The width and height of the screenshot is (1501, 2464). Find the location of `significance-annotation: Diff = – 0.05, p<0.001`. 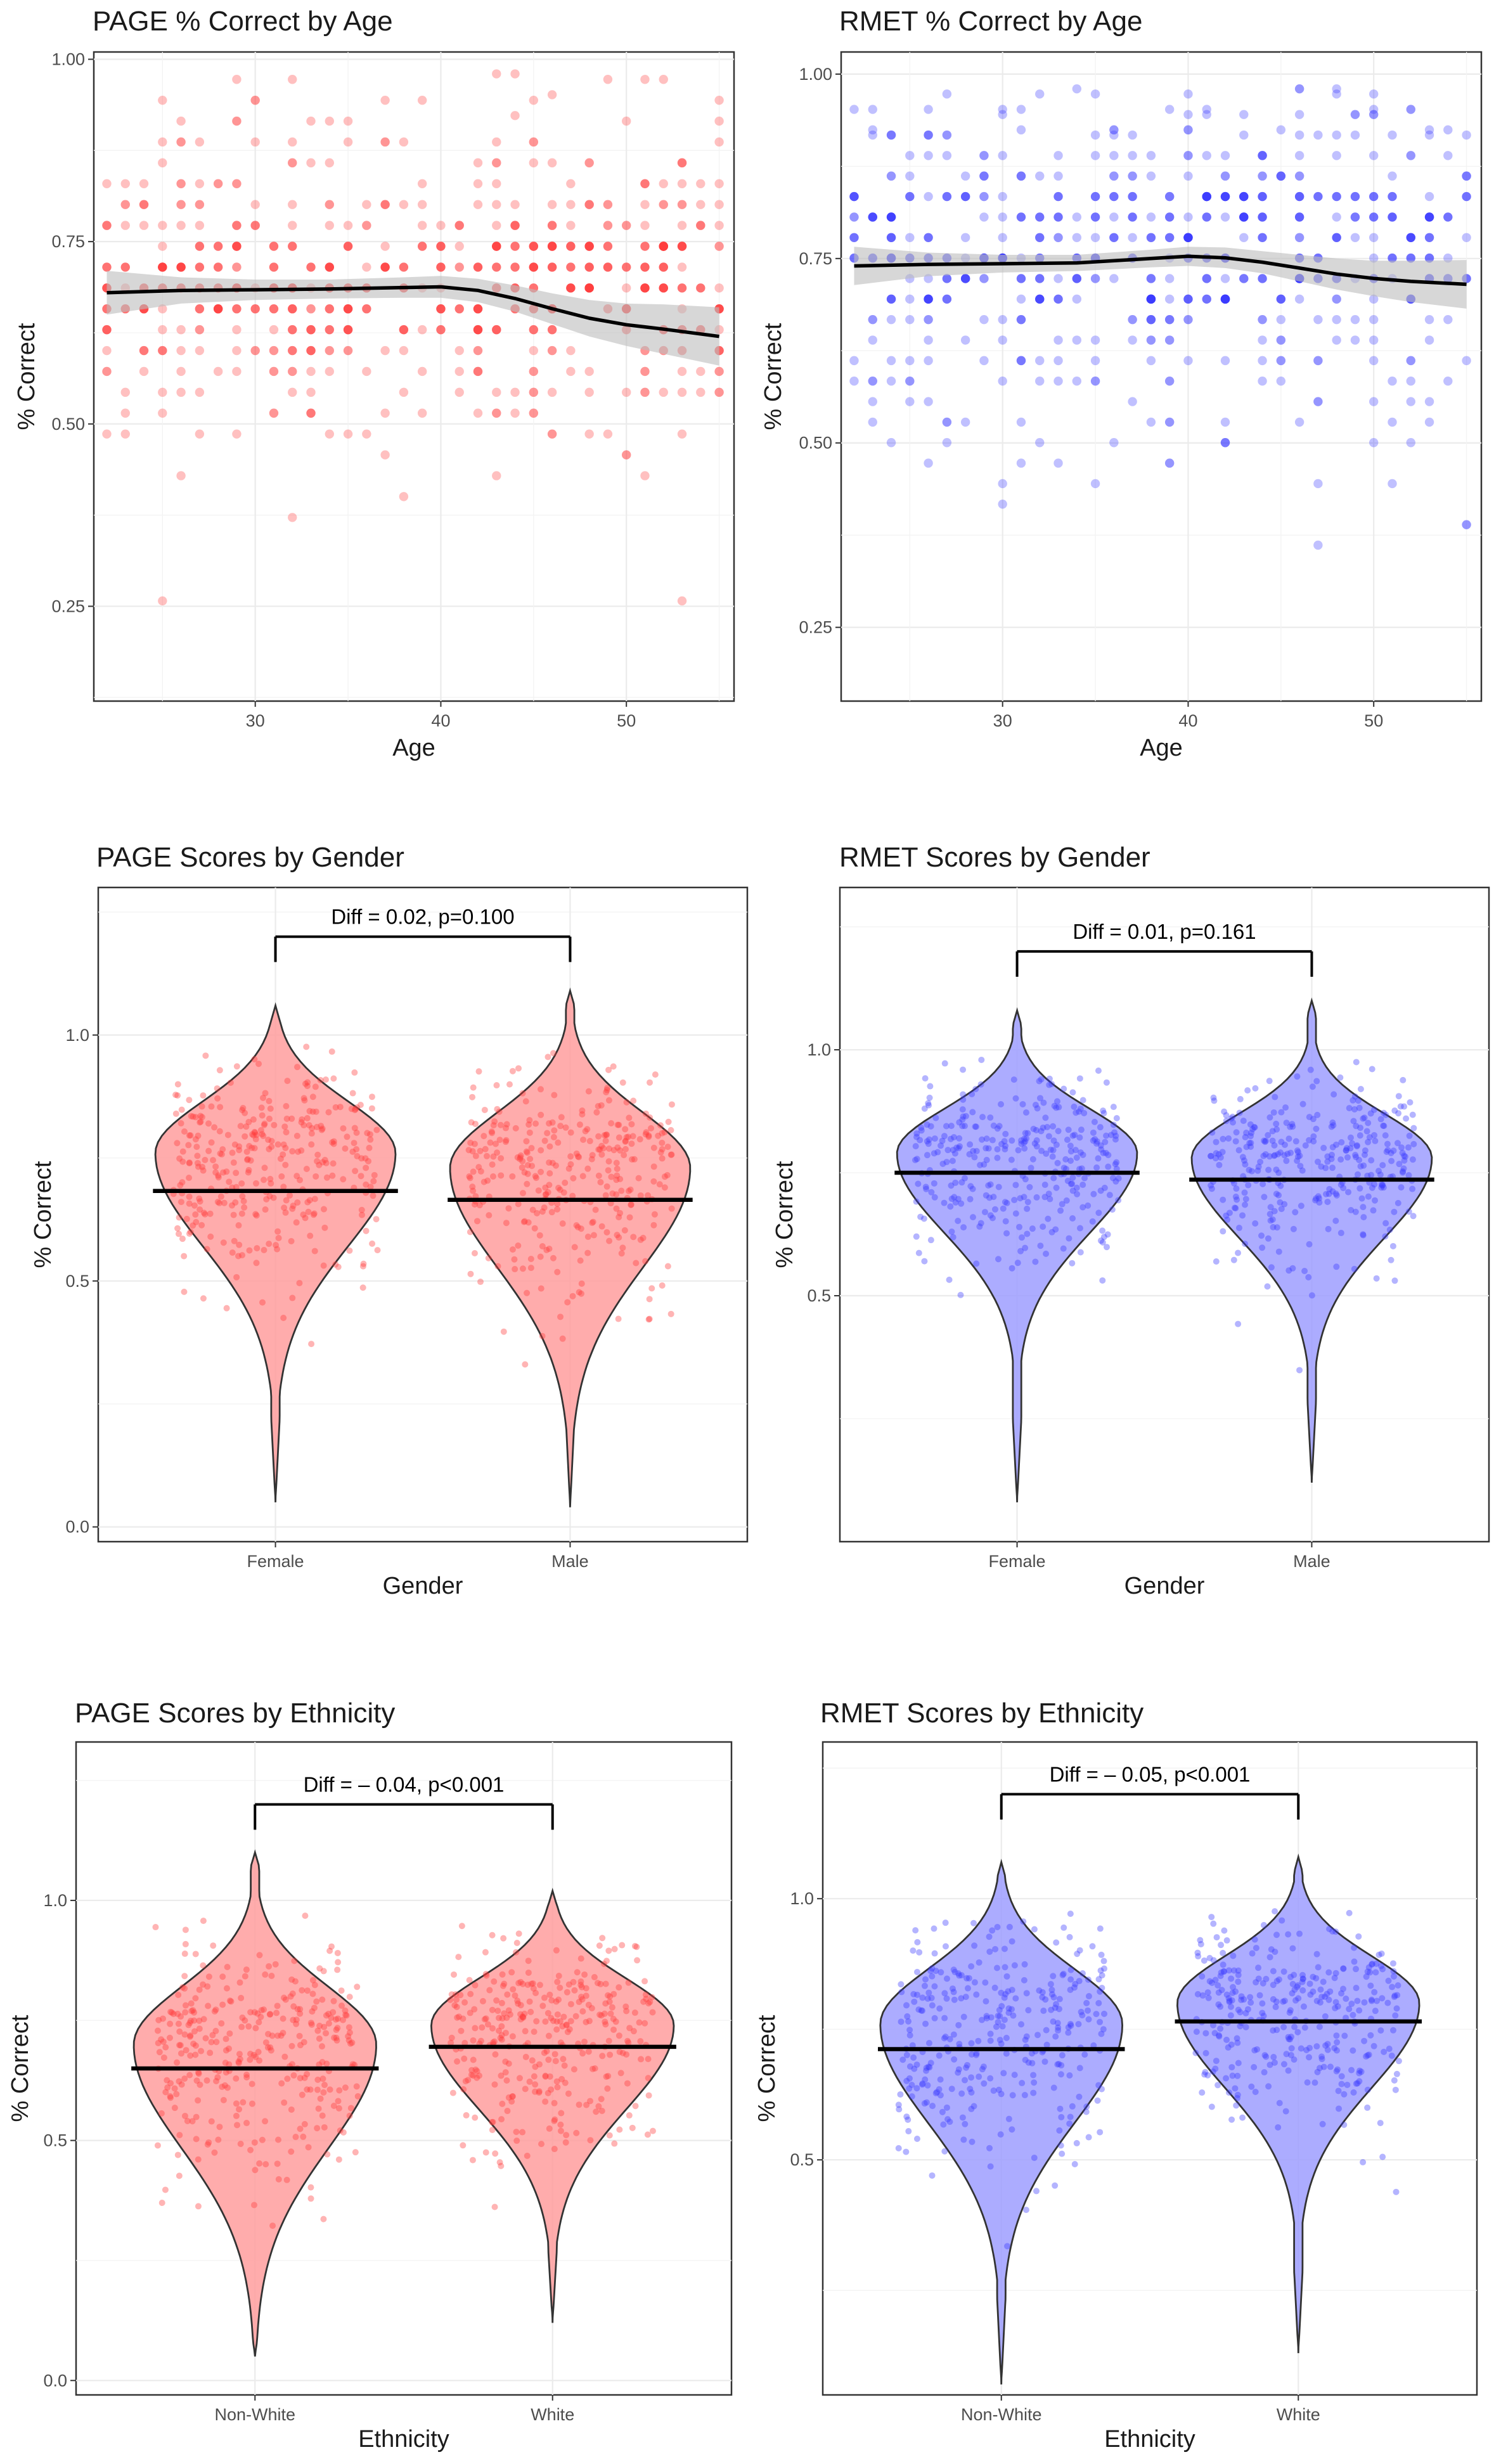

significance-annotation: Diff = – 0.05, p<0.001 is located at coordinates (1150, 1774).